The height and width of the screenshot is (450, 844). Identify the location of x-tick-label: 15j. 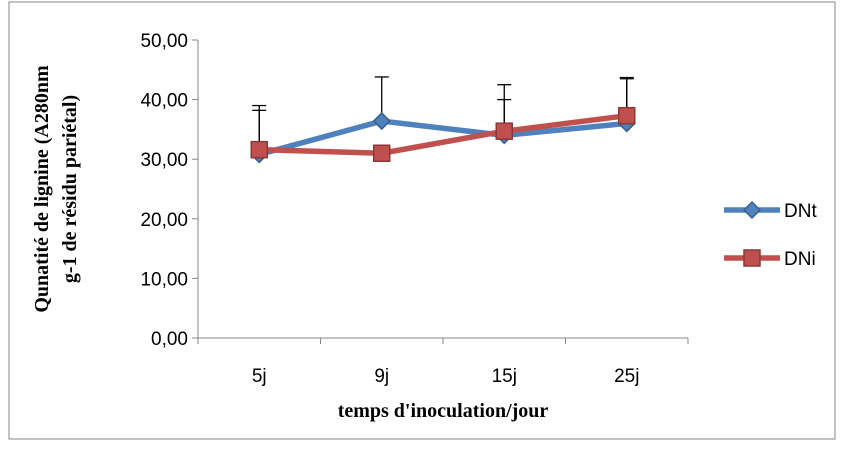
(504, 376).